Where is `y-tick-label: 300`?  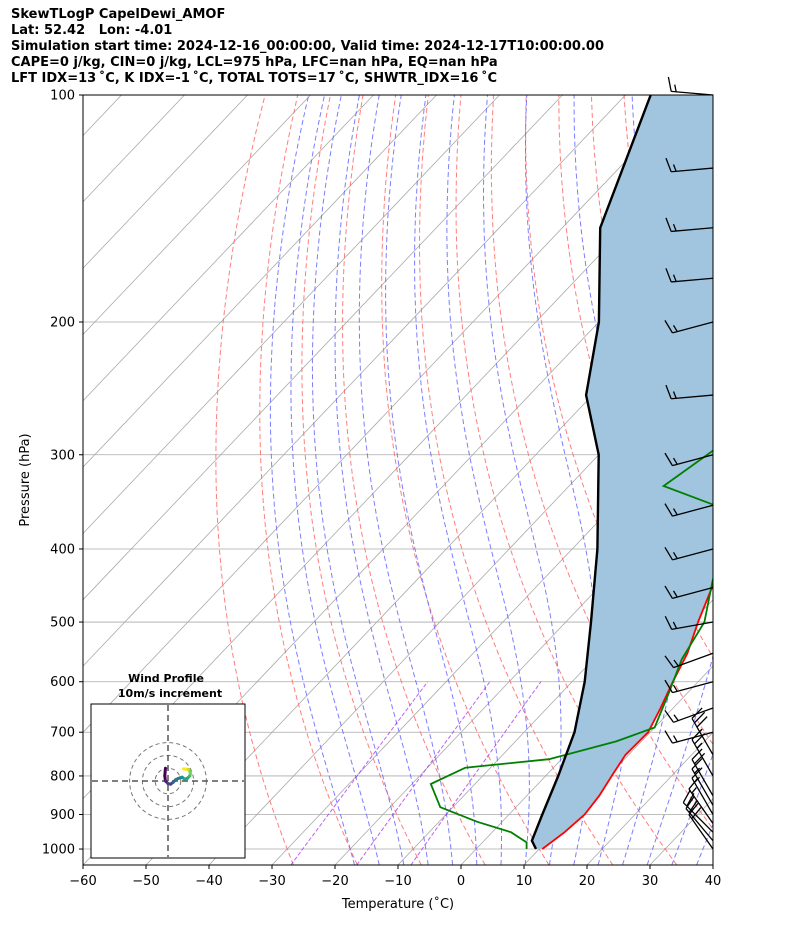 y-tick-label: 300 is located at coordinates (62, 455).